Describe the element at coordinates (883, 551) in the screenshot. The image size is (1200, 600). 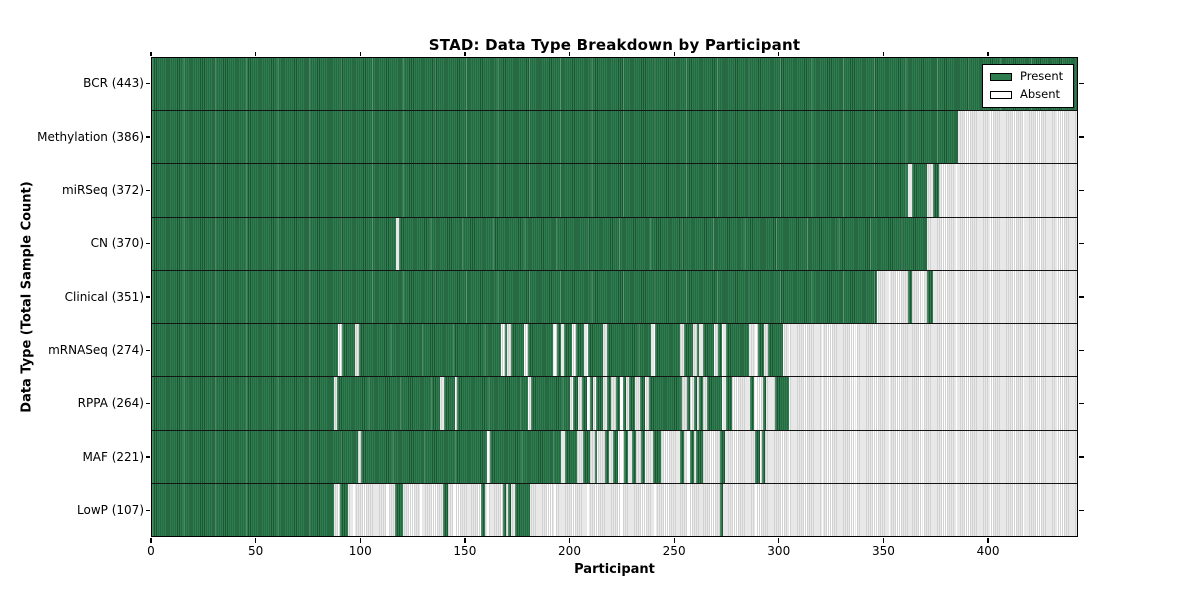
I see `x-tick-label: 350` at that location.